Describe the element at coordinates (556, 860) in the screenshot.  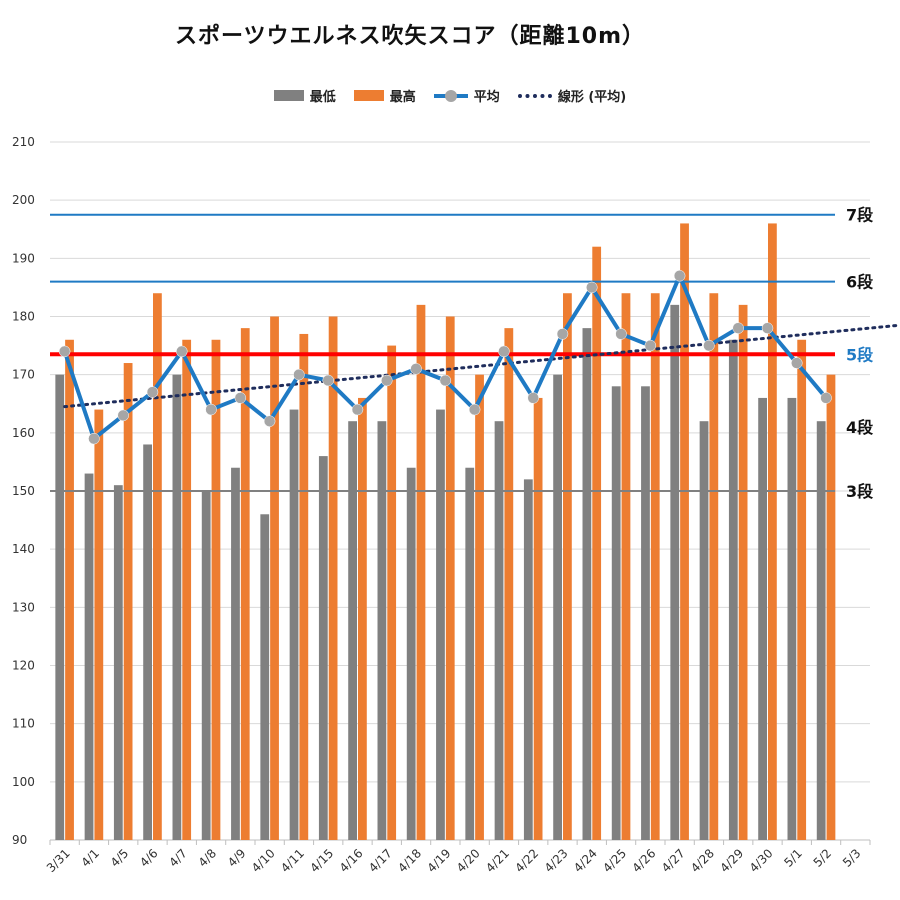
I see `x-tick-label: 4/23` at that location.